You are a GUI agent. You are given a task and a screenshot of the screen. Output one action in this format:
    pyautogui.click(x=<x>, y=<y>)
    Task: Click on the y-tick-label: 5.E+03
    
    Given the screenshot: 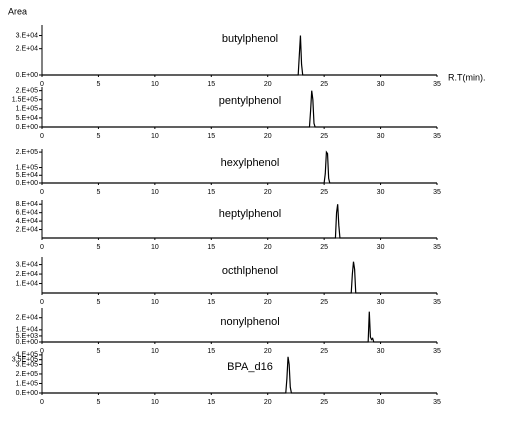 What is the action you would take?
    pyautogui.click(x=27, y=336)
    